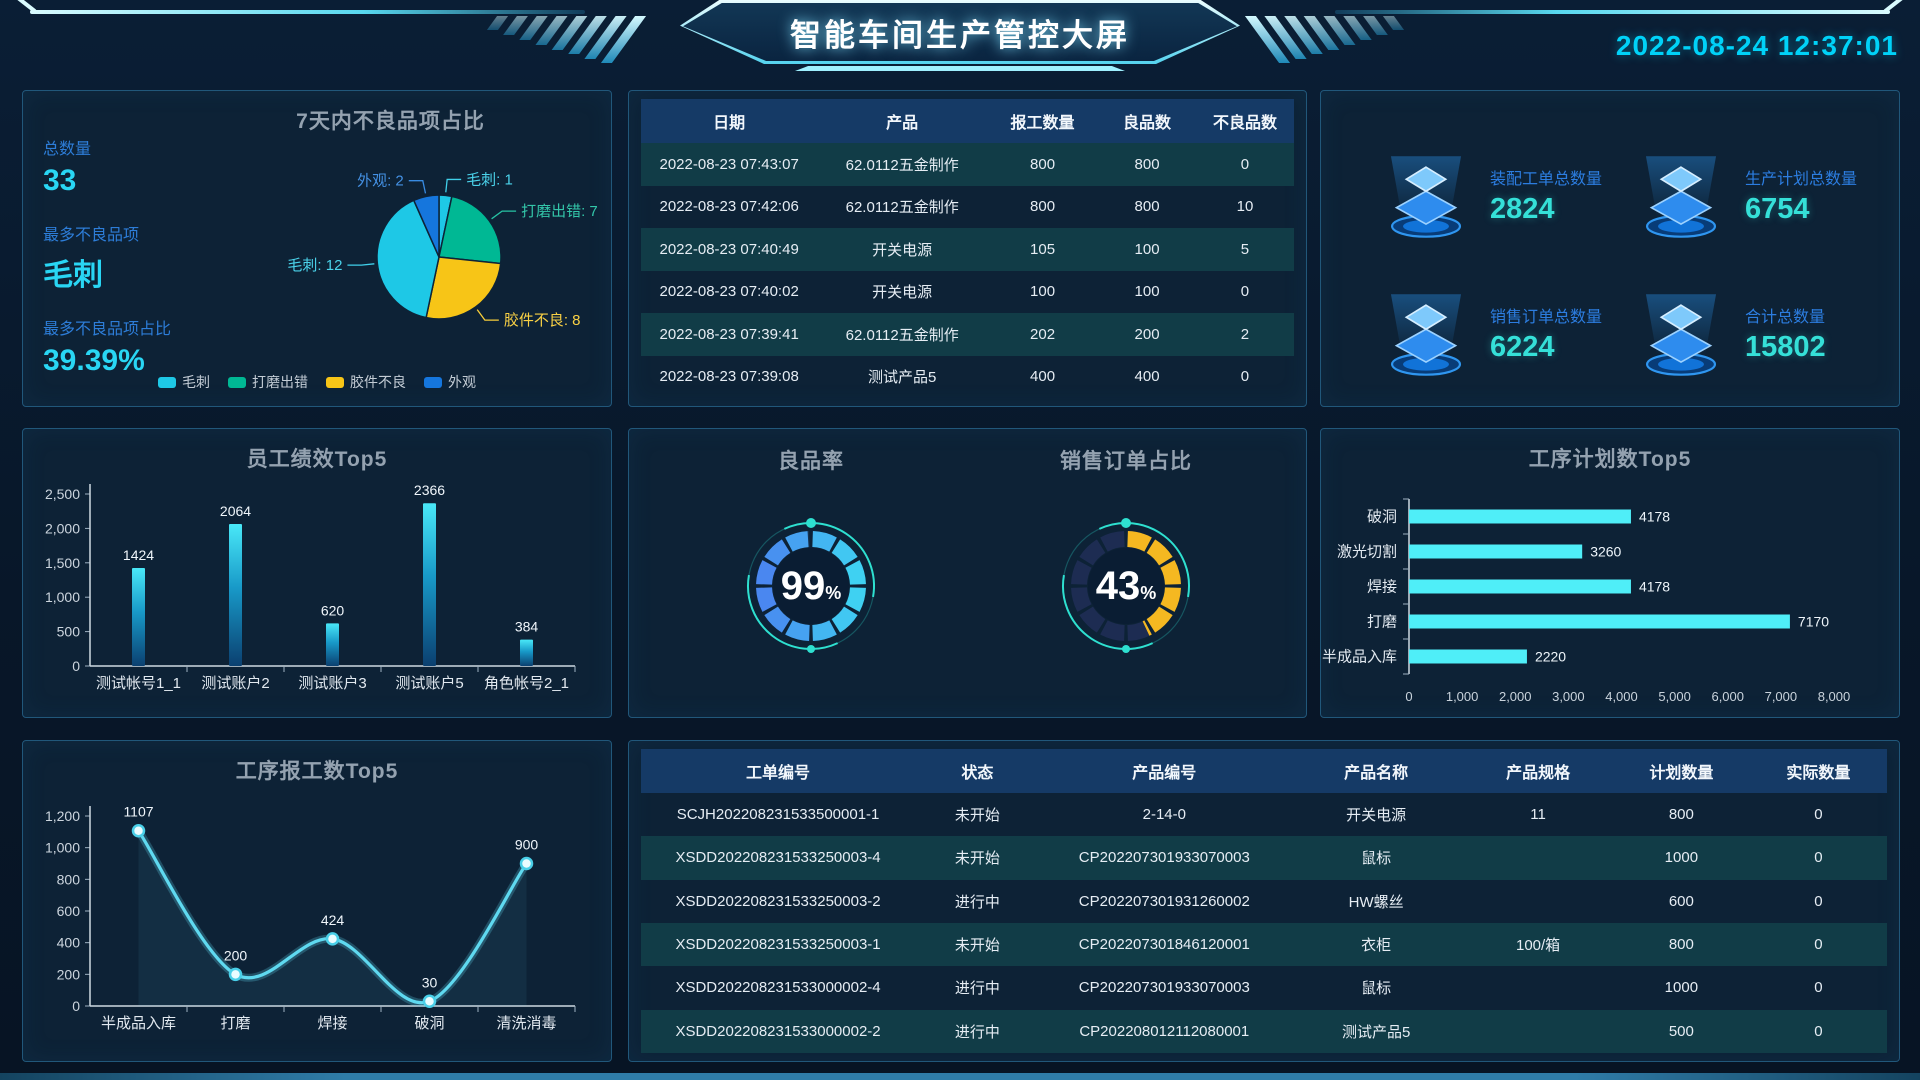 This screenshot has width=1920, height=1080. Describe the element at coordinates (778, 1031) in the screenshot. I see `table-cell: XSDD202208231533000002-2` at that location.